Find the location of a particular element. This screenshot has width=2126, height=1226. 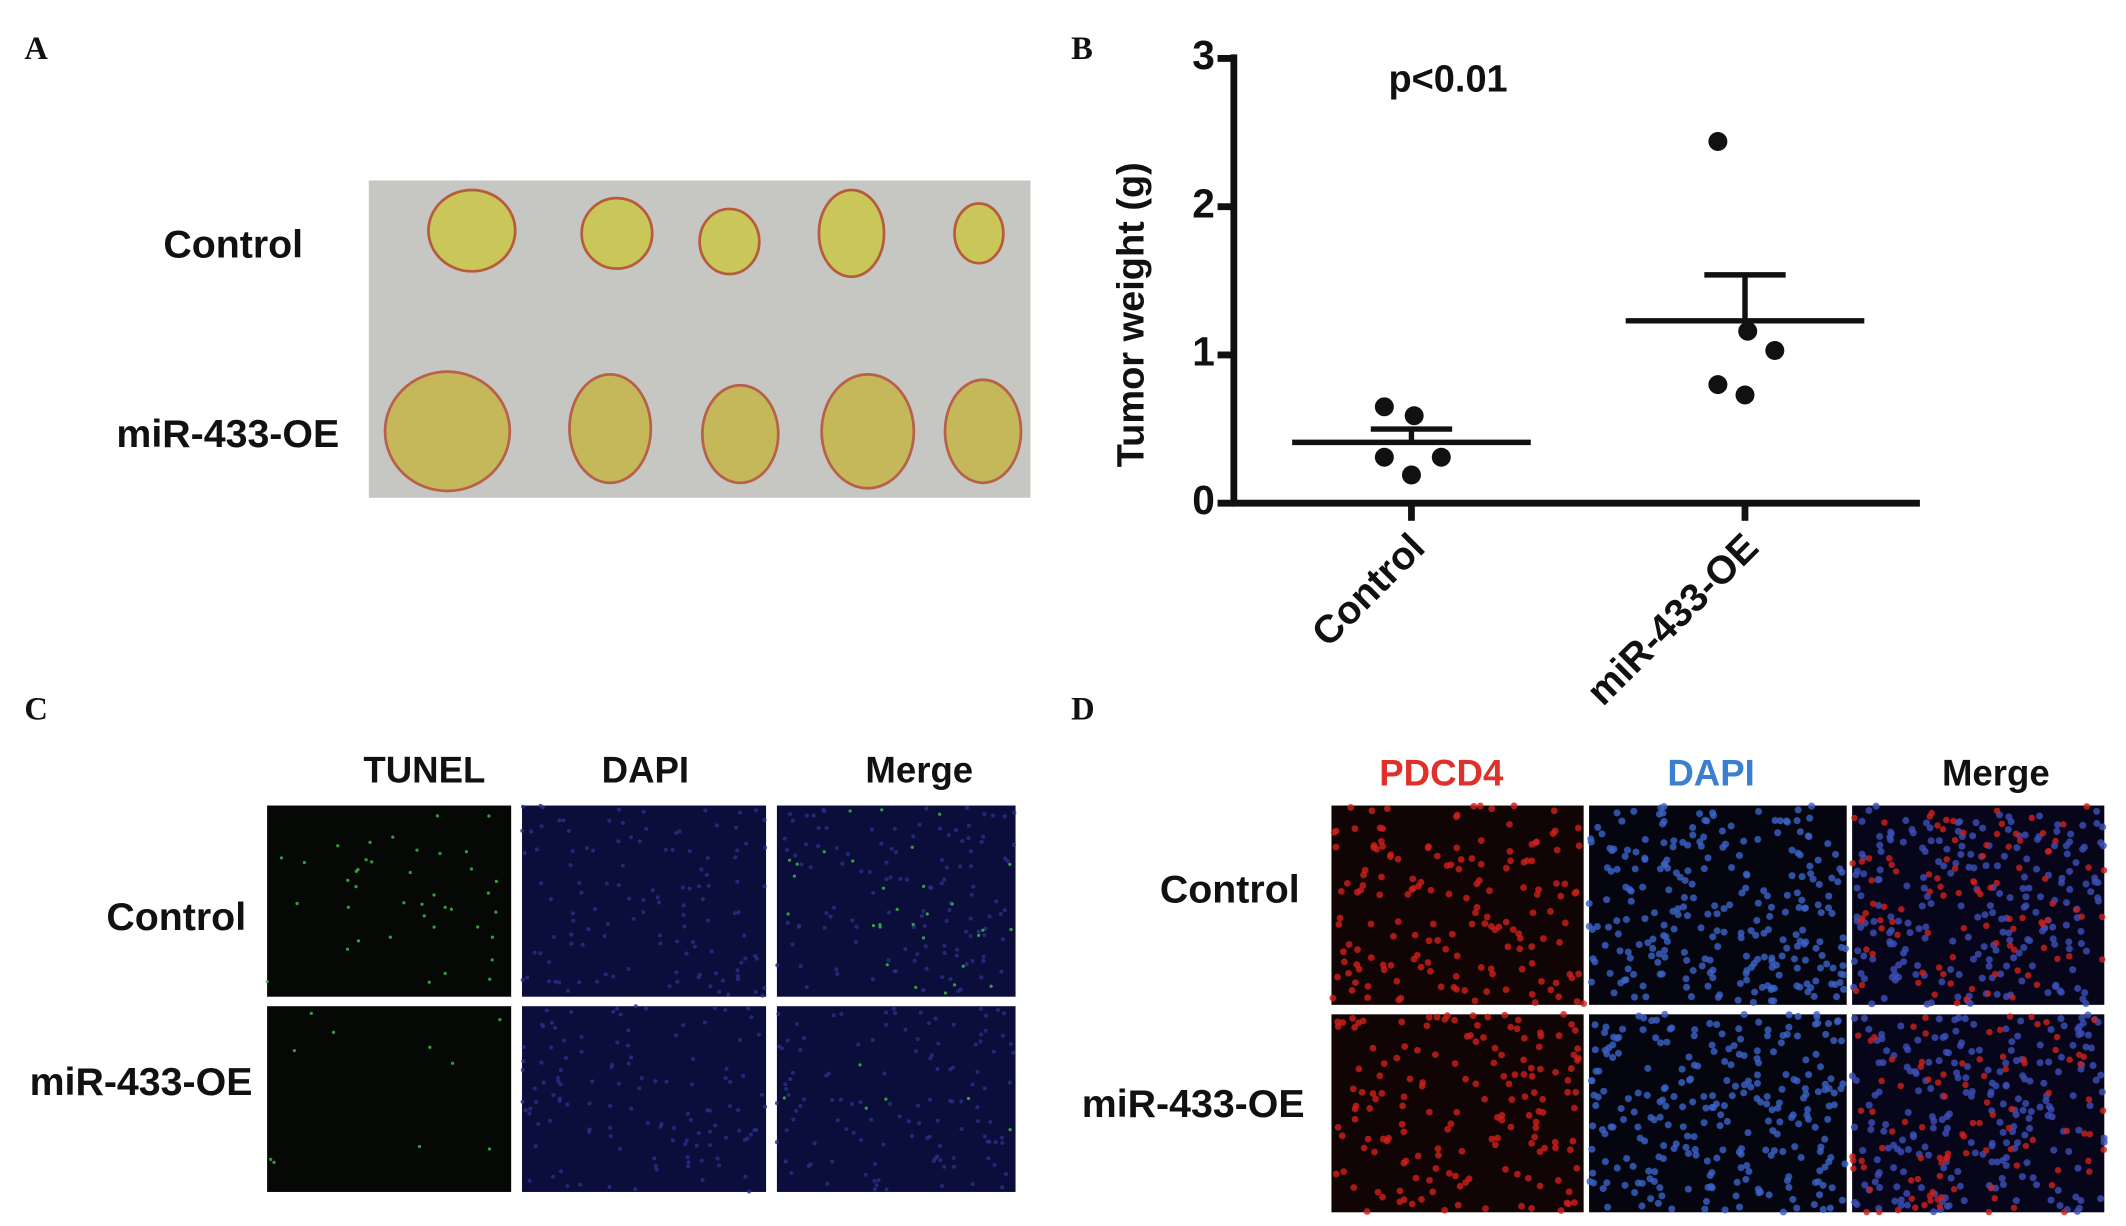

tumors is located at coordinates (703, 340).